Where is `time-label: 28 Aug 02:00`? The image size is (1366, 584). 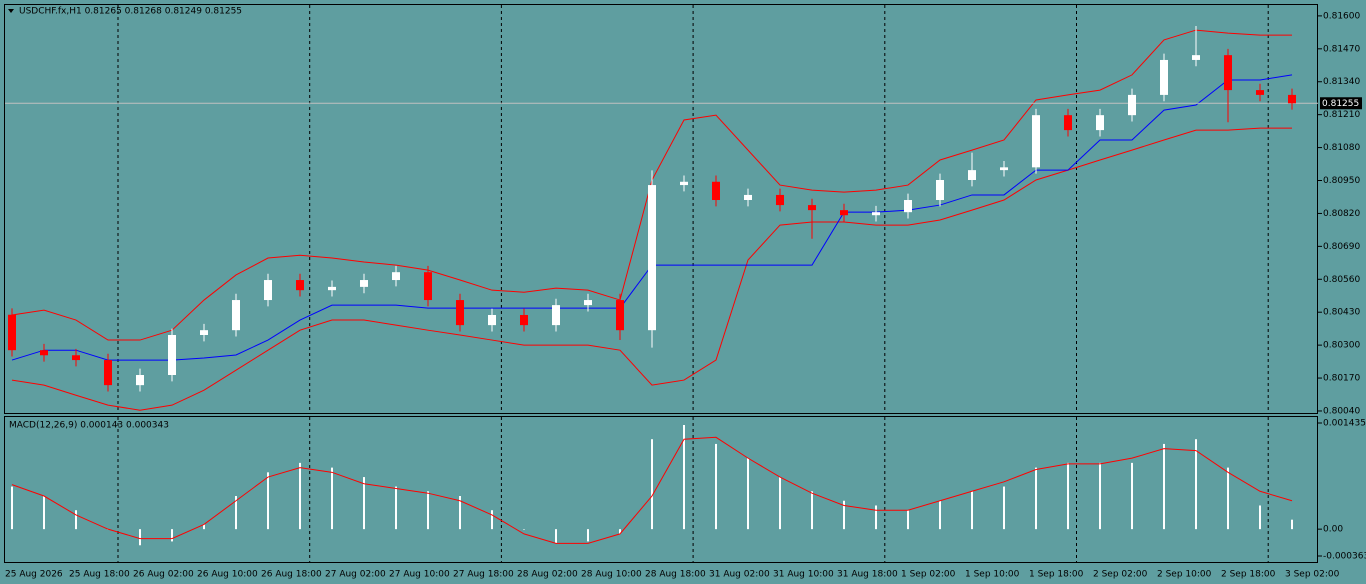
time-label: 28 Aug 02:00 is located at coordinates (547, 575).